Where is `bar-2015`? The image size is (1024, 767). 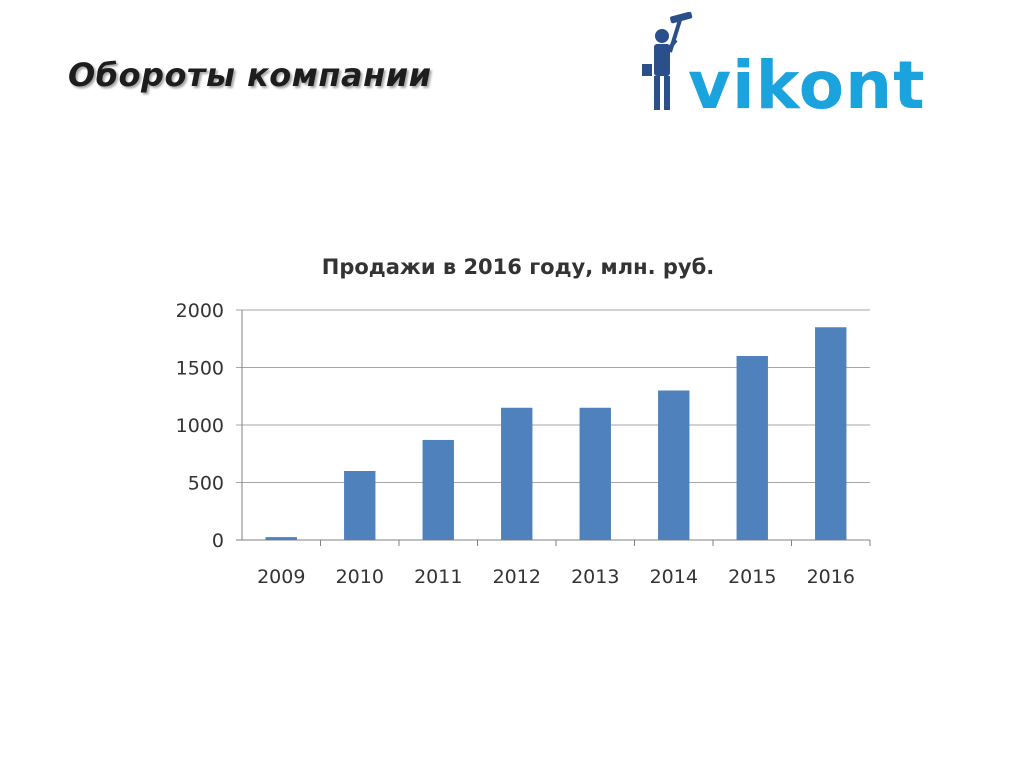
bar-2015 is located at coordinates (752, 448).